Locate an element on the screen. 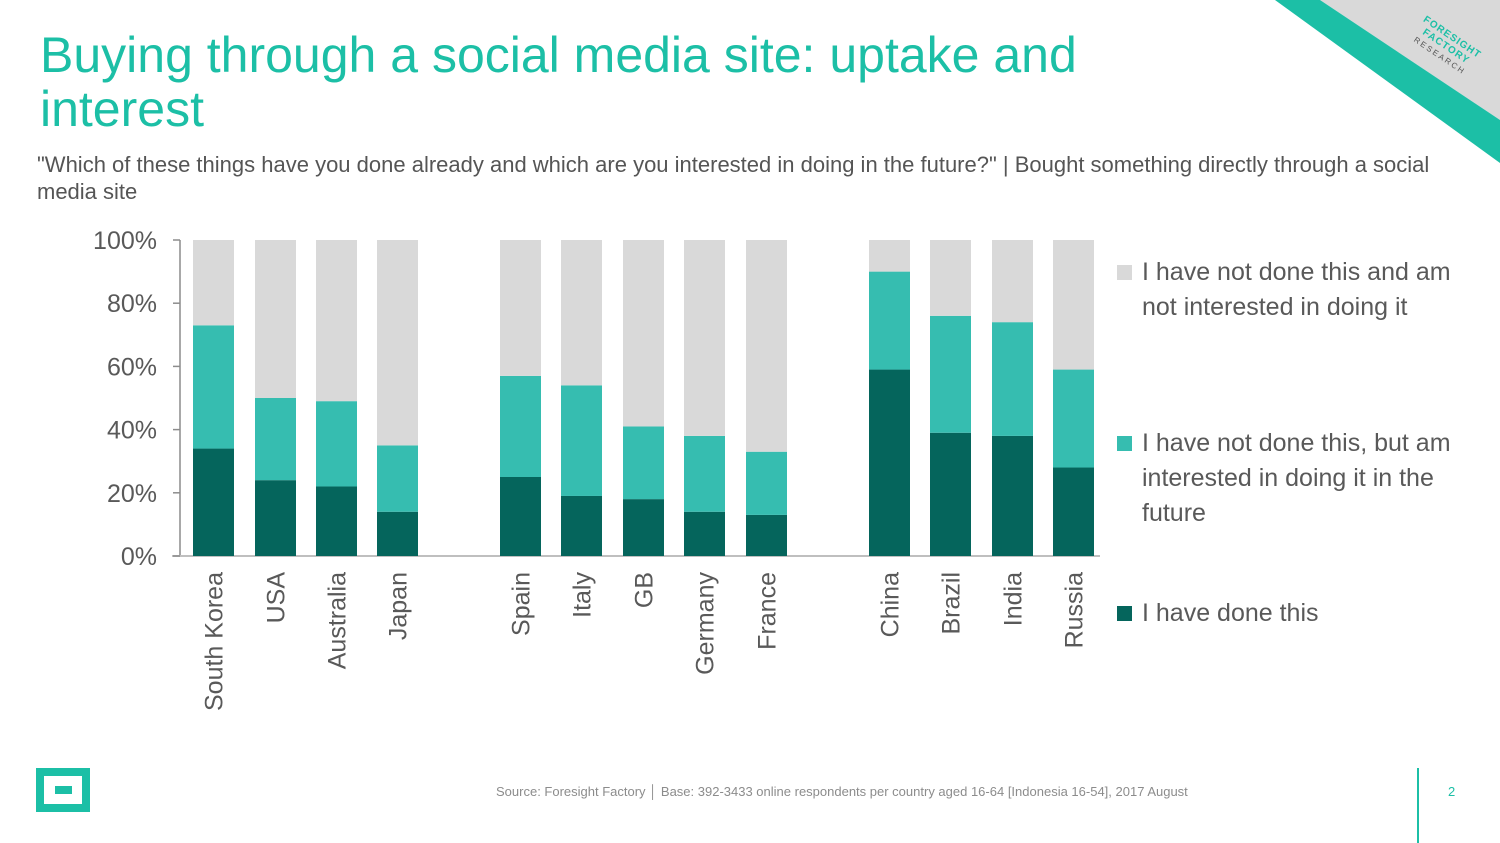 The width and height of the screenshot is (1500, 843). footer-divider is located at coordinates (1418, 805).